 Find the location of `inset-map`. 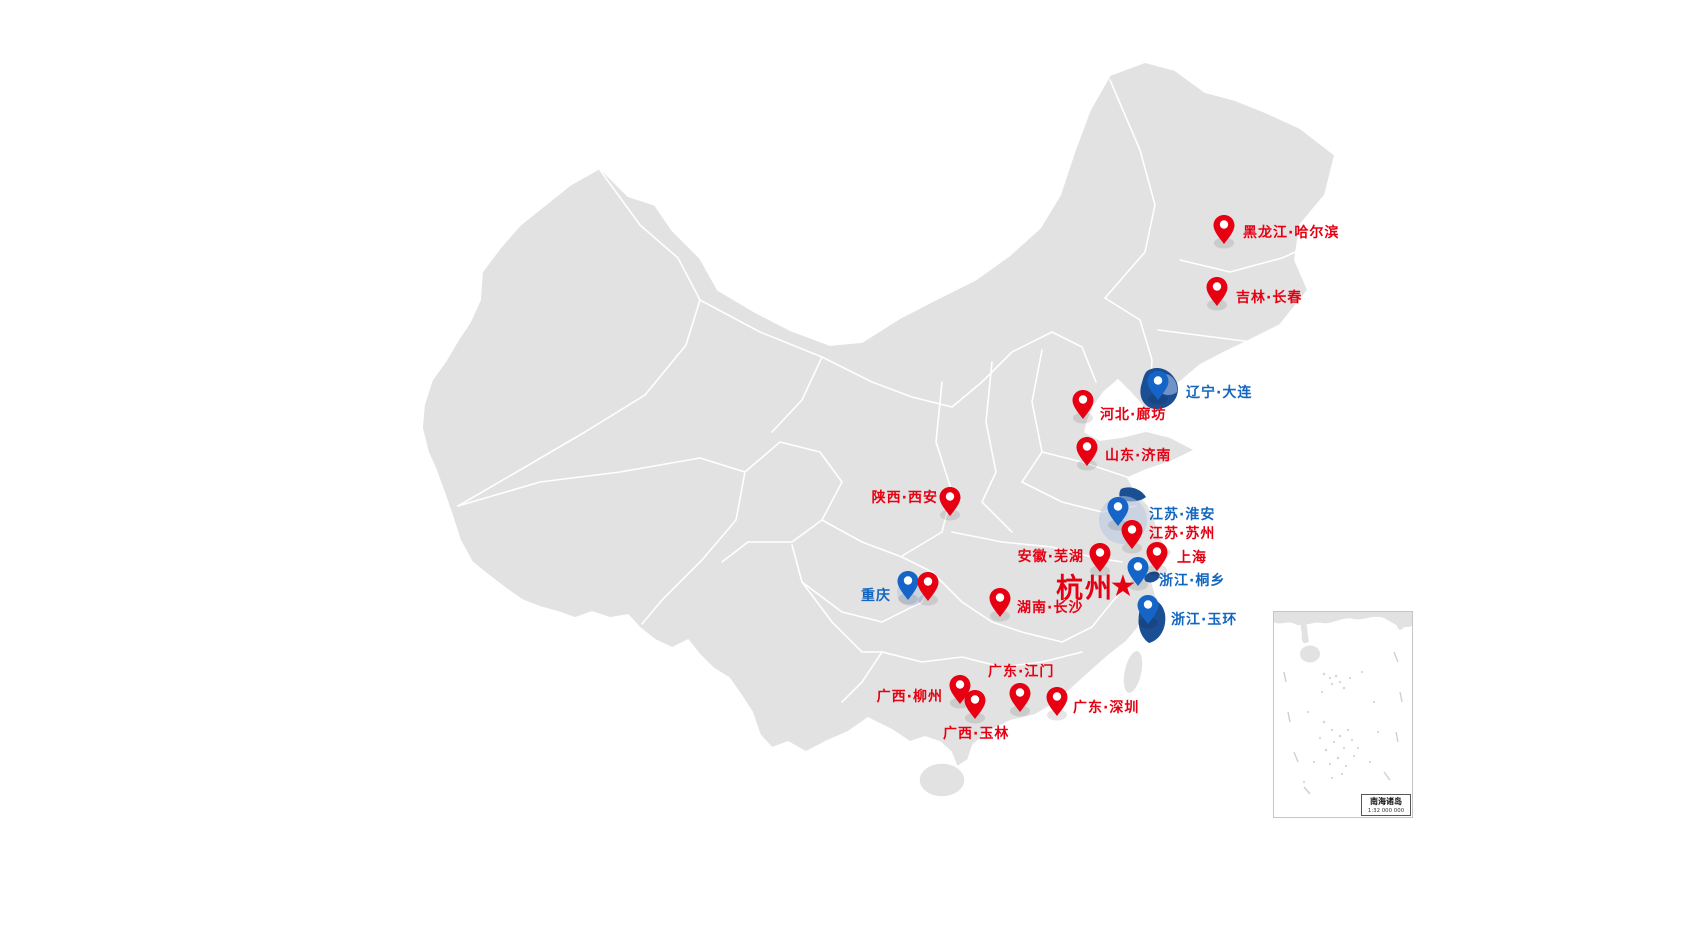

inset-map is located at coordinates (1343, 703).